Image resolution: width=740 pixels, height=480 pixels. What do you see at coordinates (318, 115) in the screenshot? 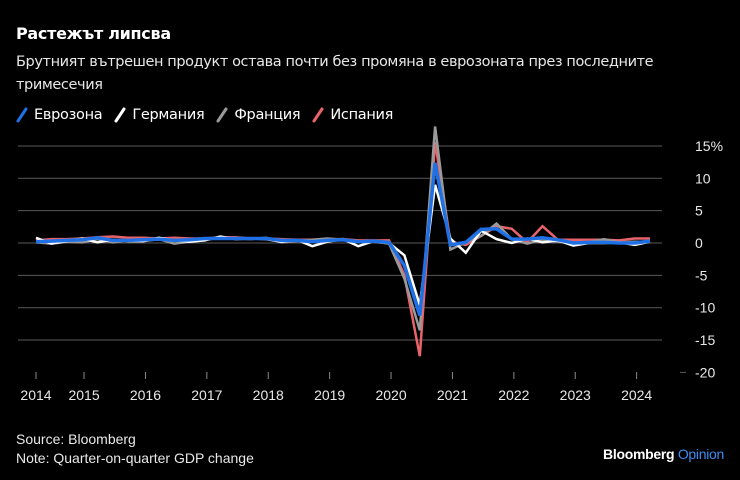
I see `spain-line-swatch-icon` at bounding box center [318, 115].